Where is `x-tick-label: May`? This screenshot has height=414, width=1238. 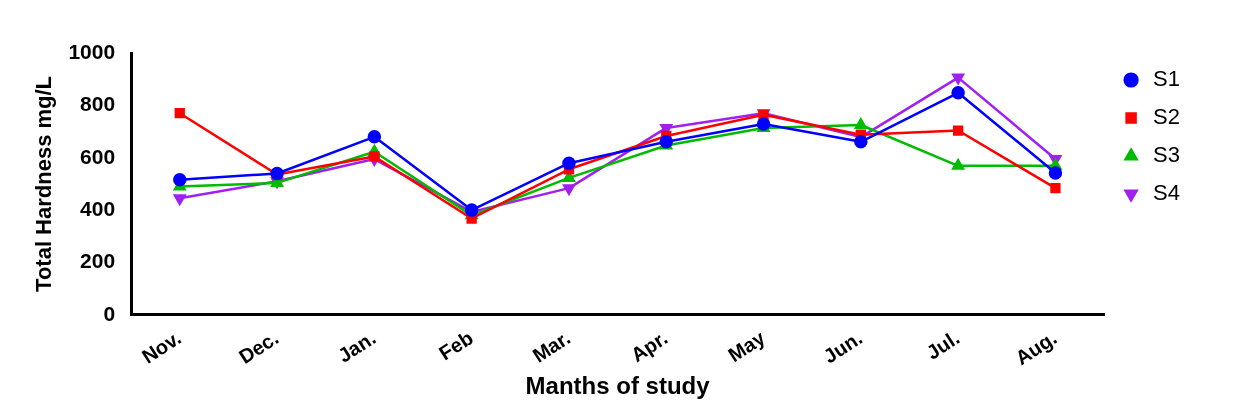 x-tick-label: May is located at coordinates (747, 346).